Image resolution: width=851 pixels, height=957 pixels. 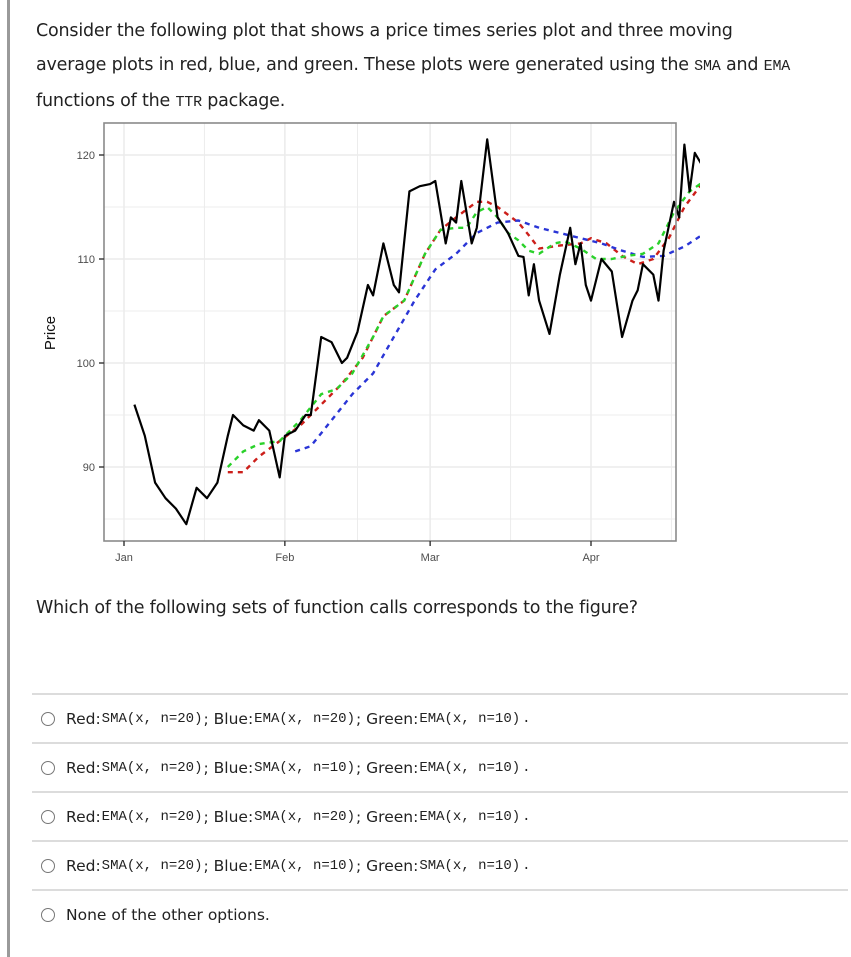 What do you see at coordinates (86, 260) in the screenshot?
I see `y-tick-label: 110` at bounding box center [86, 260].